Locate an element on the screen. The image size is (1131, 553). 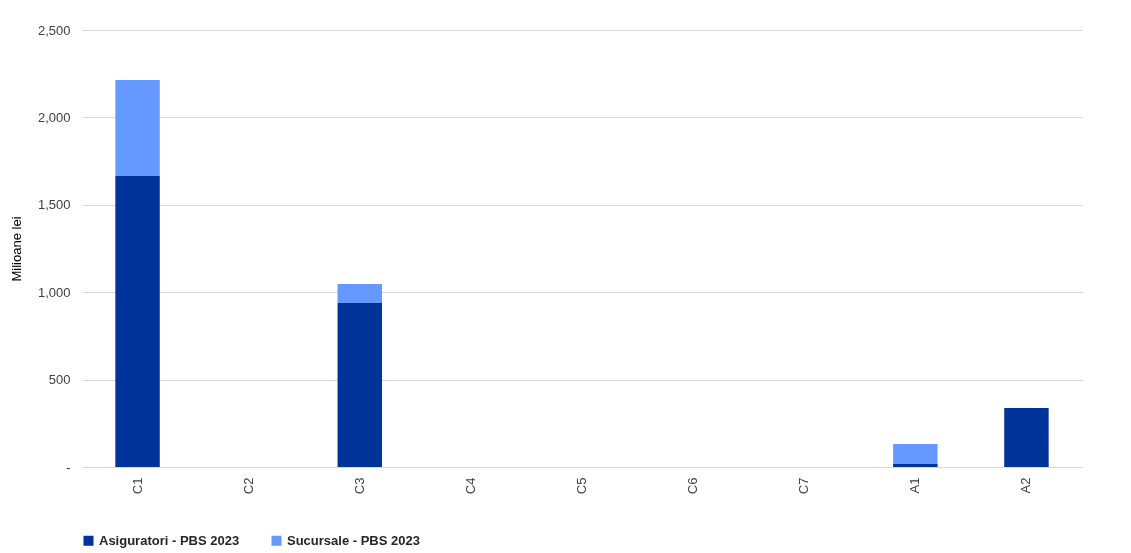
x-tick-label: C3 is located at coordinates (359, 486).